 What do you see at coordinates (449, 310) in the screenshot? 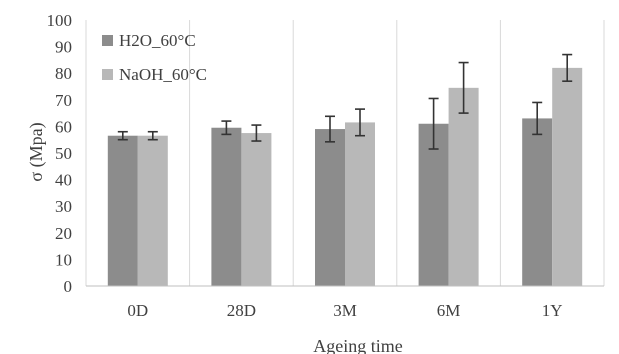
I see `x-tick-label: 6M` at bounding box center [449, 310].